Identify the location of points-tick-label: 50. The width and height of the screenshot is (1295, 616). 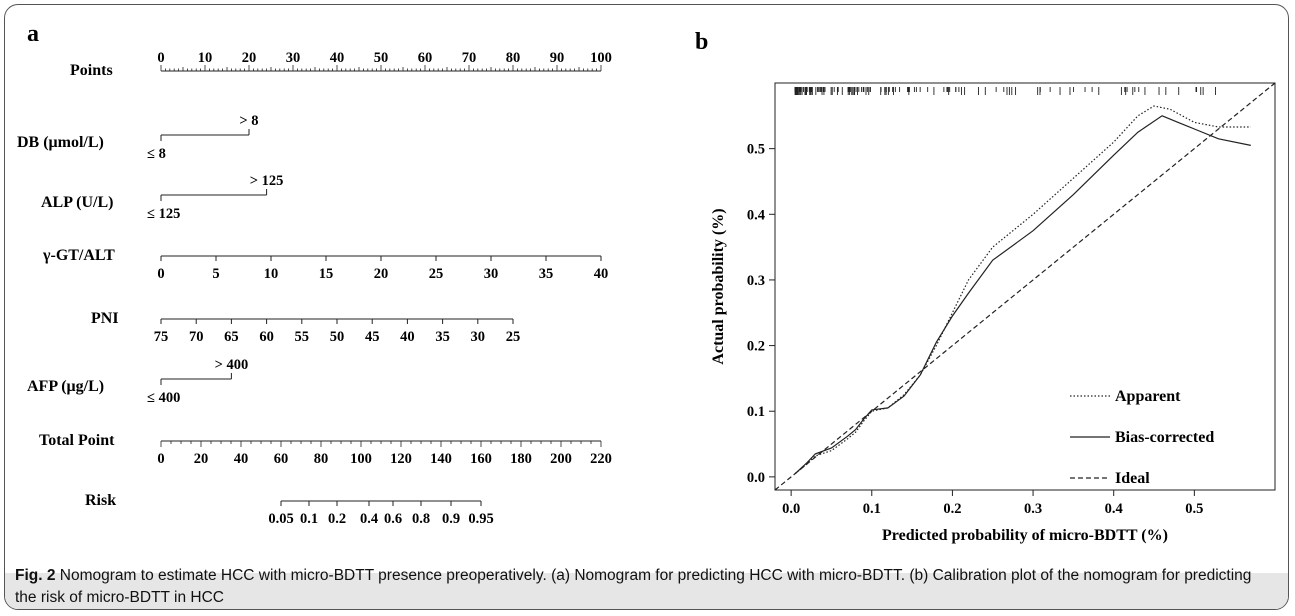
(381, 58).